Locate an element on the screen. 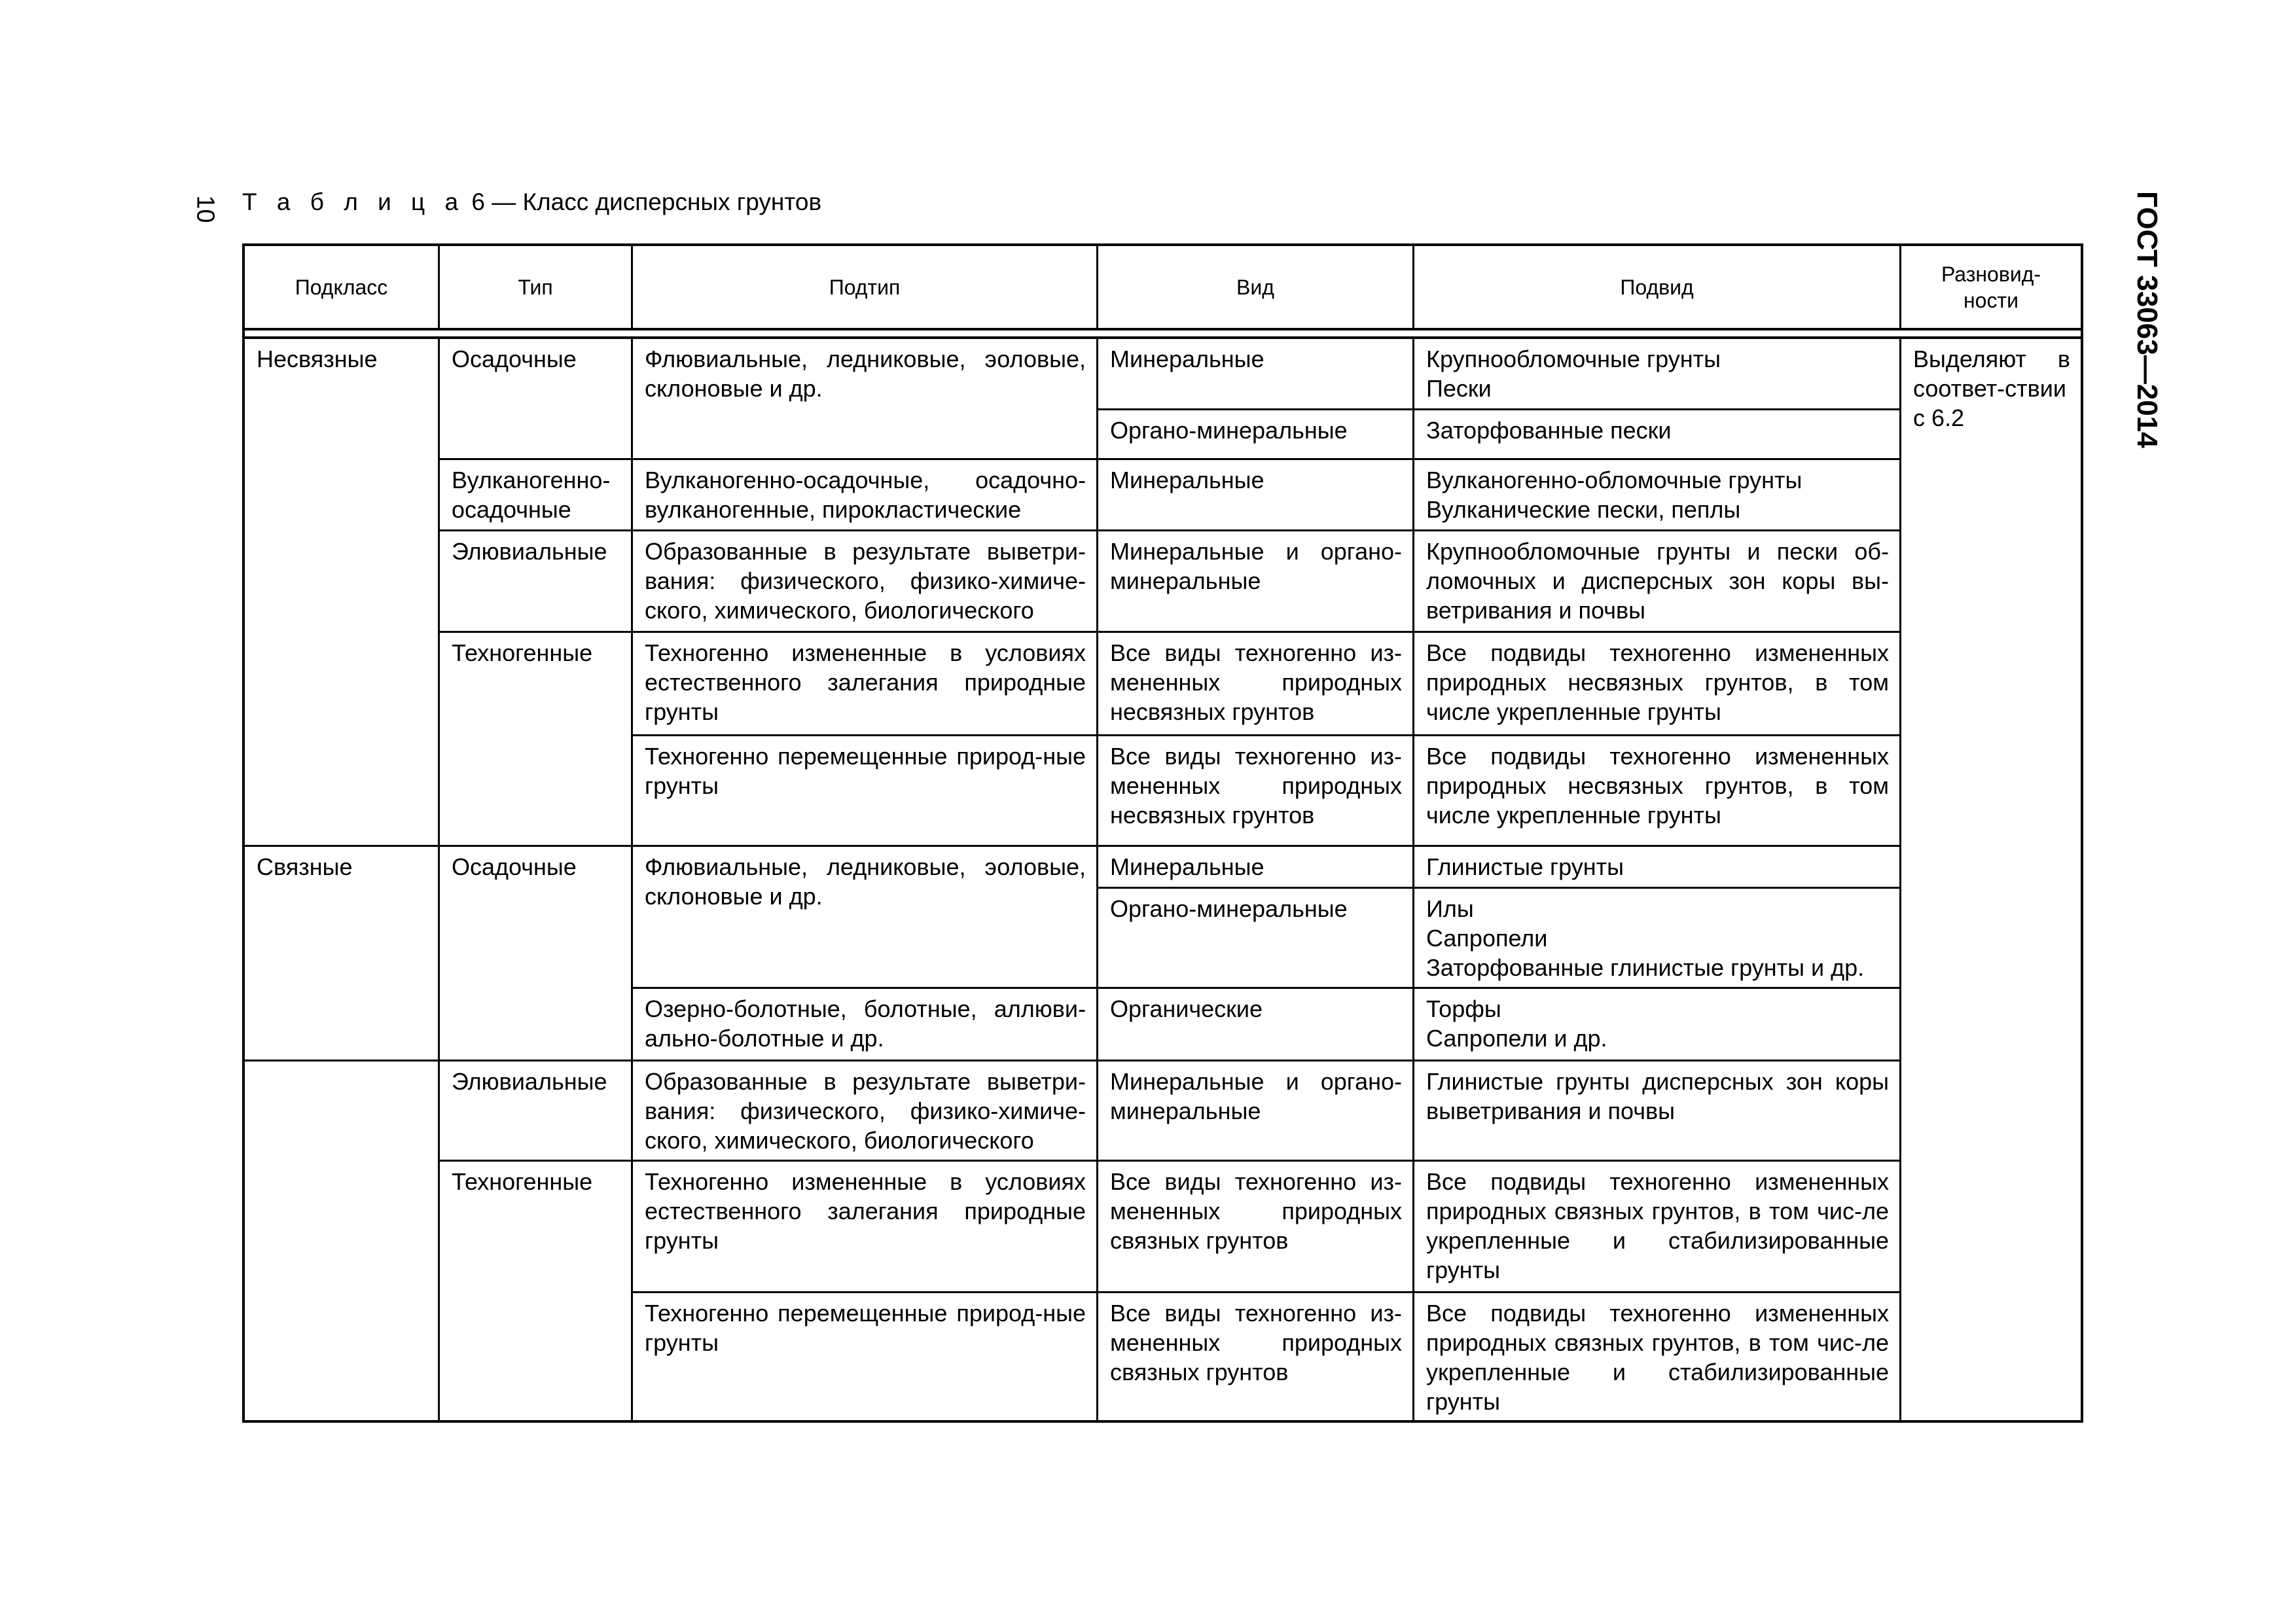  cell-podvid: Заторфованные пески is located at coordinates (1657, 435).